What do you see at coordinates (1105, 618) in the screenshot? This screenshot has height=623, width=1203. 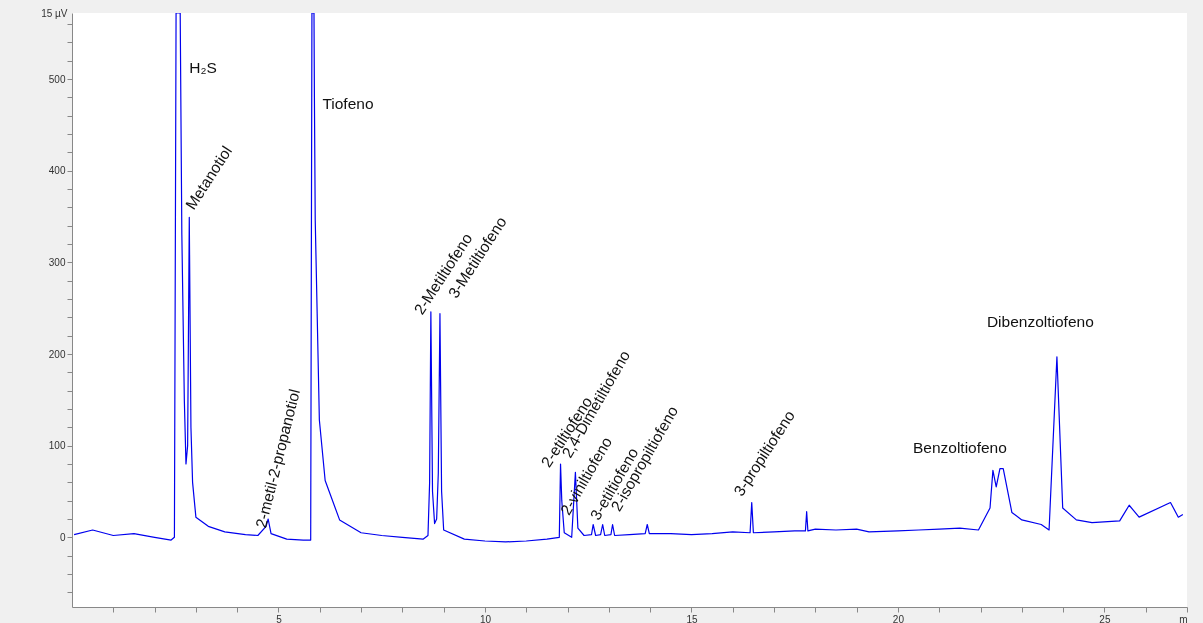 I see `x-tick-label: 25` at bounding box center [1105, 618].